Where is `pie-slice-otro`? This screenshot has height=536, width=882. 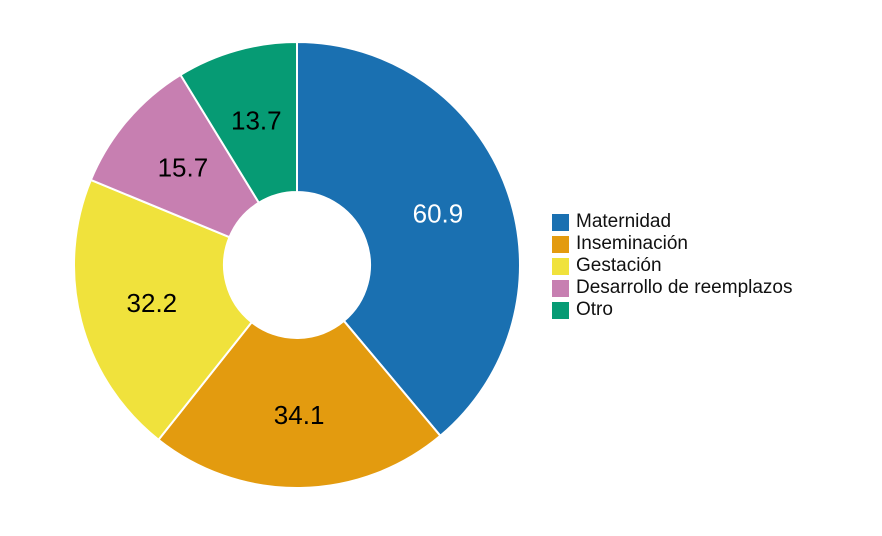 pie-slice-otro is located at coordinates (238, 122).